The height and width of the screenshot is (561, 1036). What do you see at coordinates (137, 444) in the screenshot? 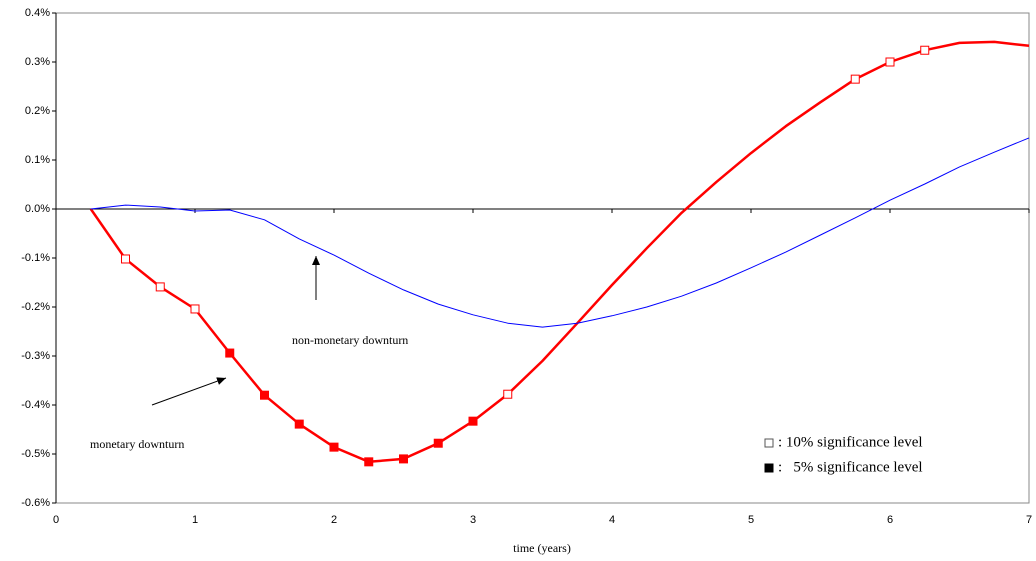
I see `annotation: monetary downturn` at bounding box center [137, 444].